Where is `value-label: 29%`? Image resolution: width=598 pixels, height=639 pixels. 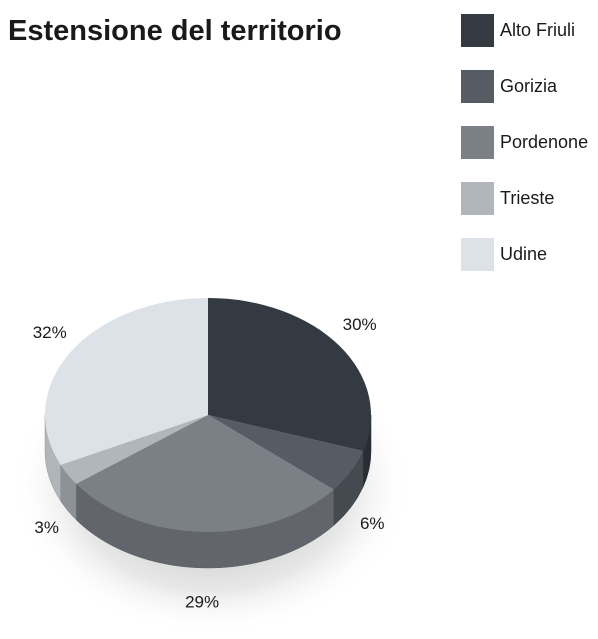 value-label: 29% is located at coordinates (202, 602).